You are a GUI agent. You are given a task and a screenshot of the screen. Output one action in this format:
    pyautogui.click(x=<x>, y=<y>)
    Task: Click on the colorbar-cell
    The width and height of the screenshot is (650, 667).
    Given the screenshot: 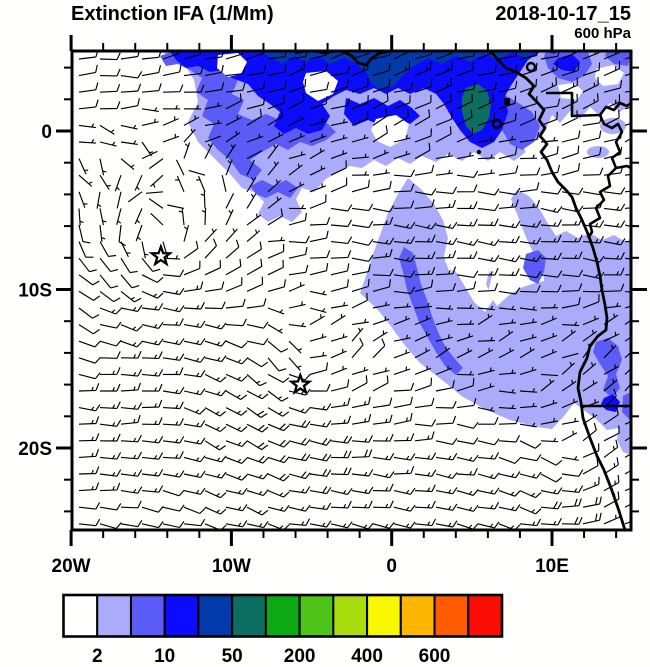 What is the action you would take?
    pyautogui.click(x=215, y=616)
    